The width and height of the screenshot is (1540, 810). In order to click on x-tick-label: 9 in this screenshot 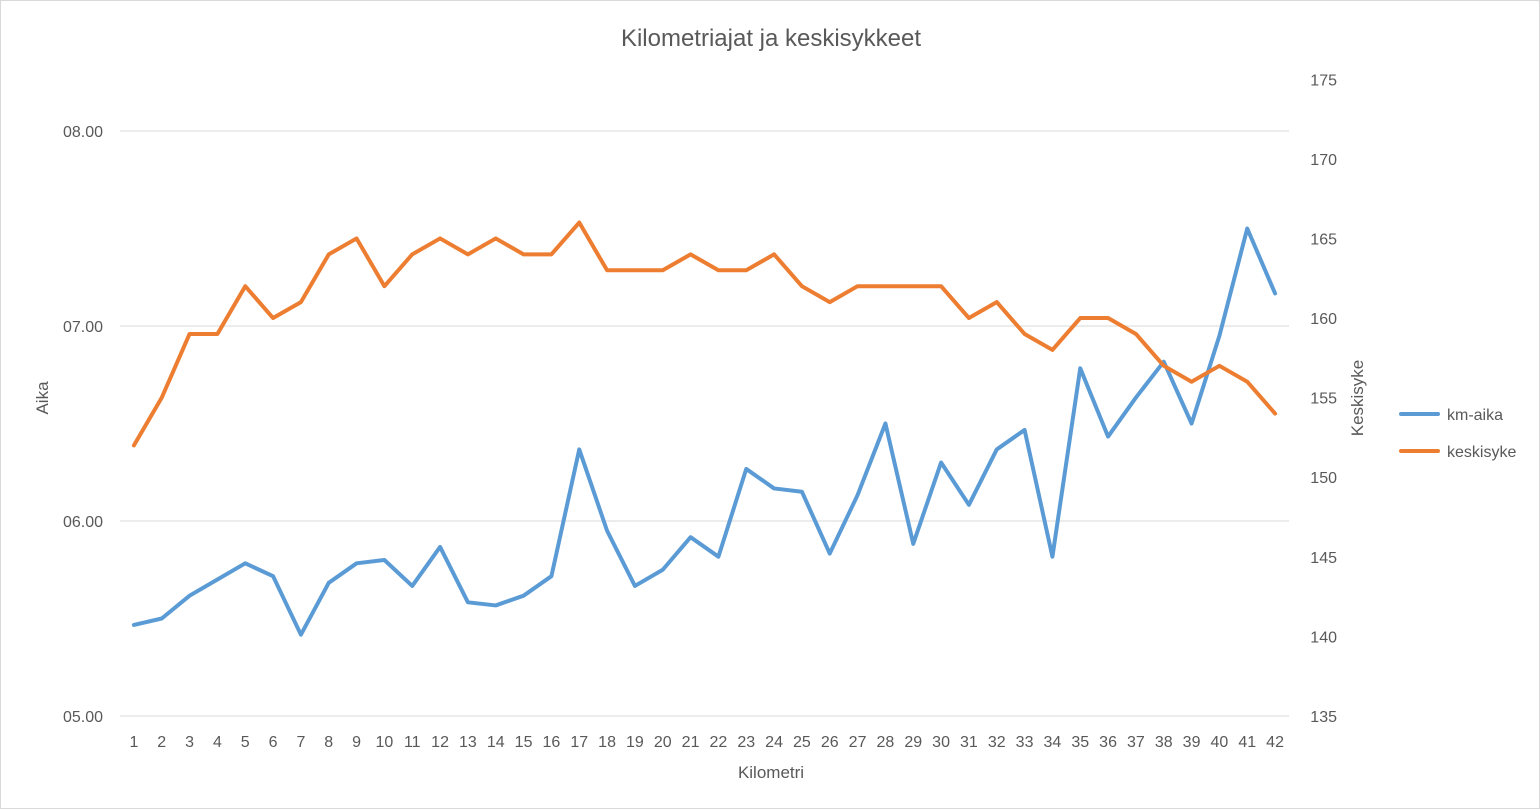, I will do `click(356, 742)`.